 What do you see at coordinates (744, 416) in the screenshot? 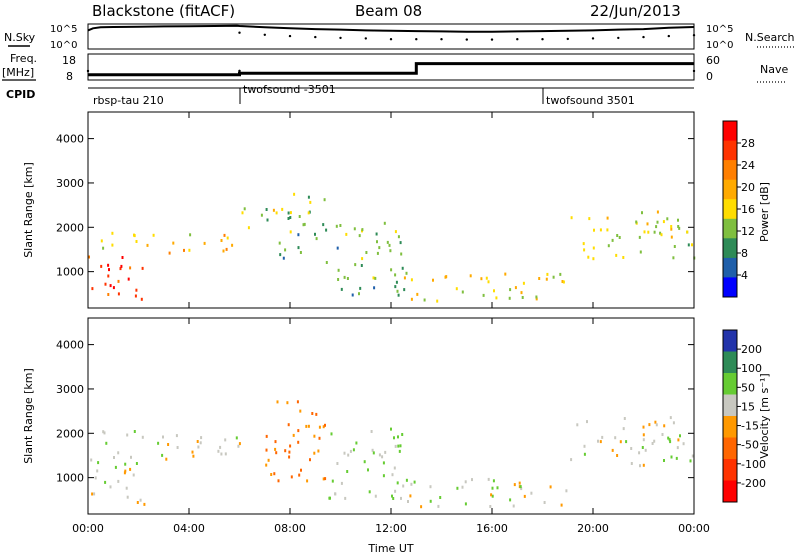
I see `velocity-colorbar: 200 100 50 15 -15 -50 -100 -200` at bounding box center [744, 416].